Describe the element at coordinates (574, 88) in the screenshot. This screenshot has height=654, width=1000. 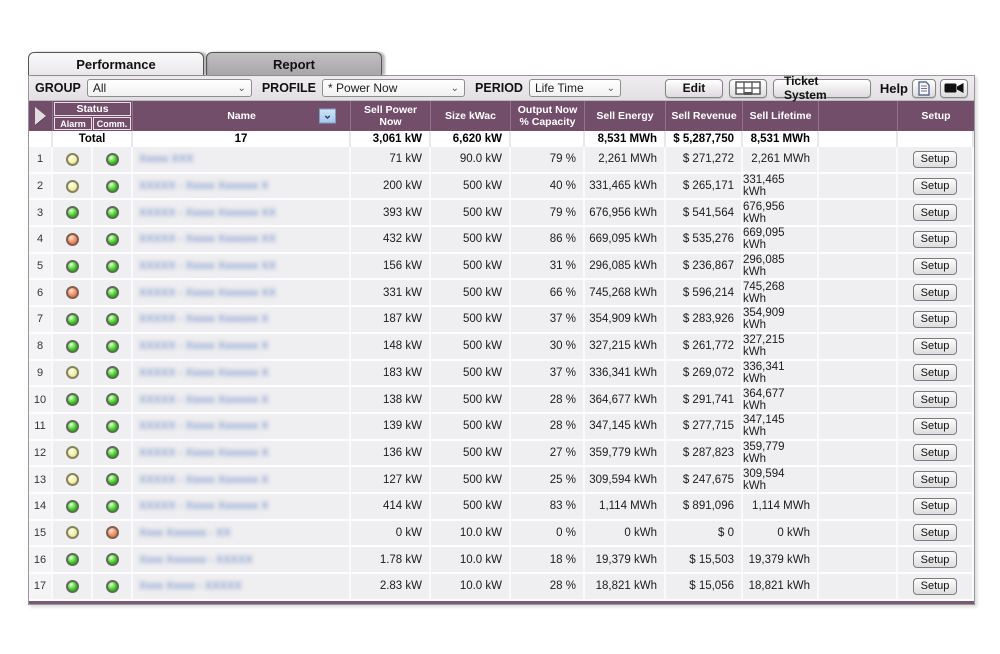
I see `period-dropdown: Life Time ⌄` at that location.